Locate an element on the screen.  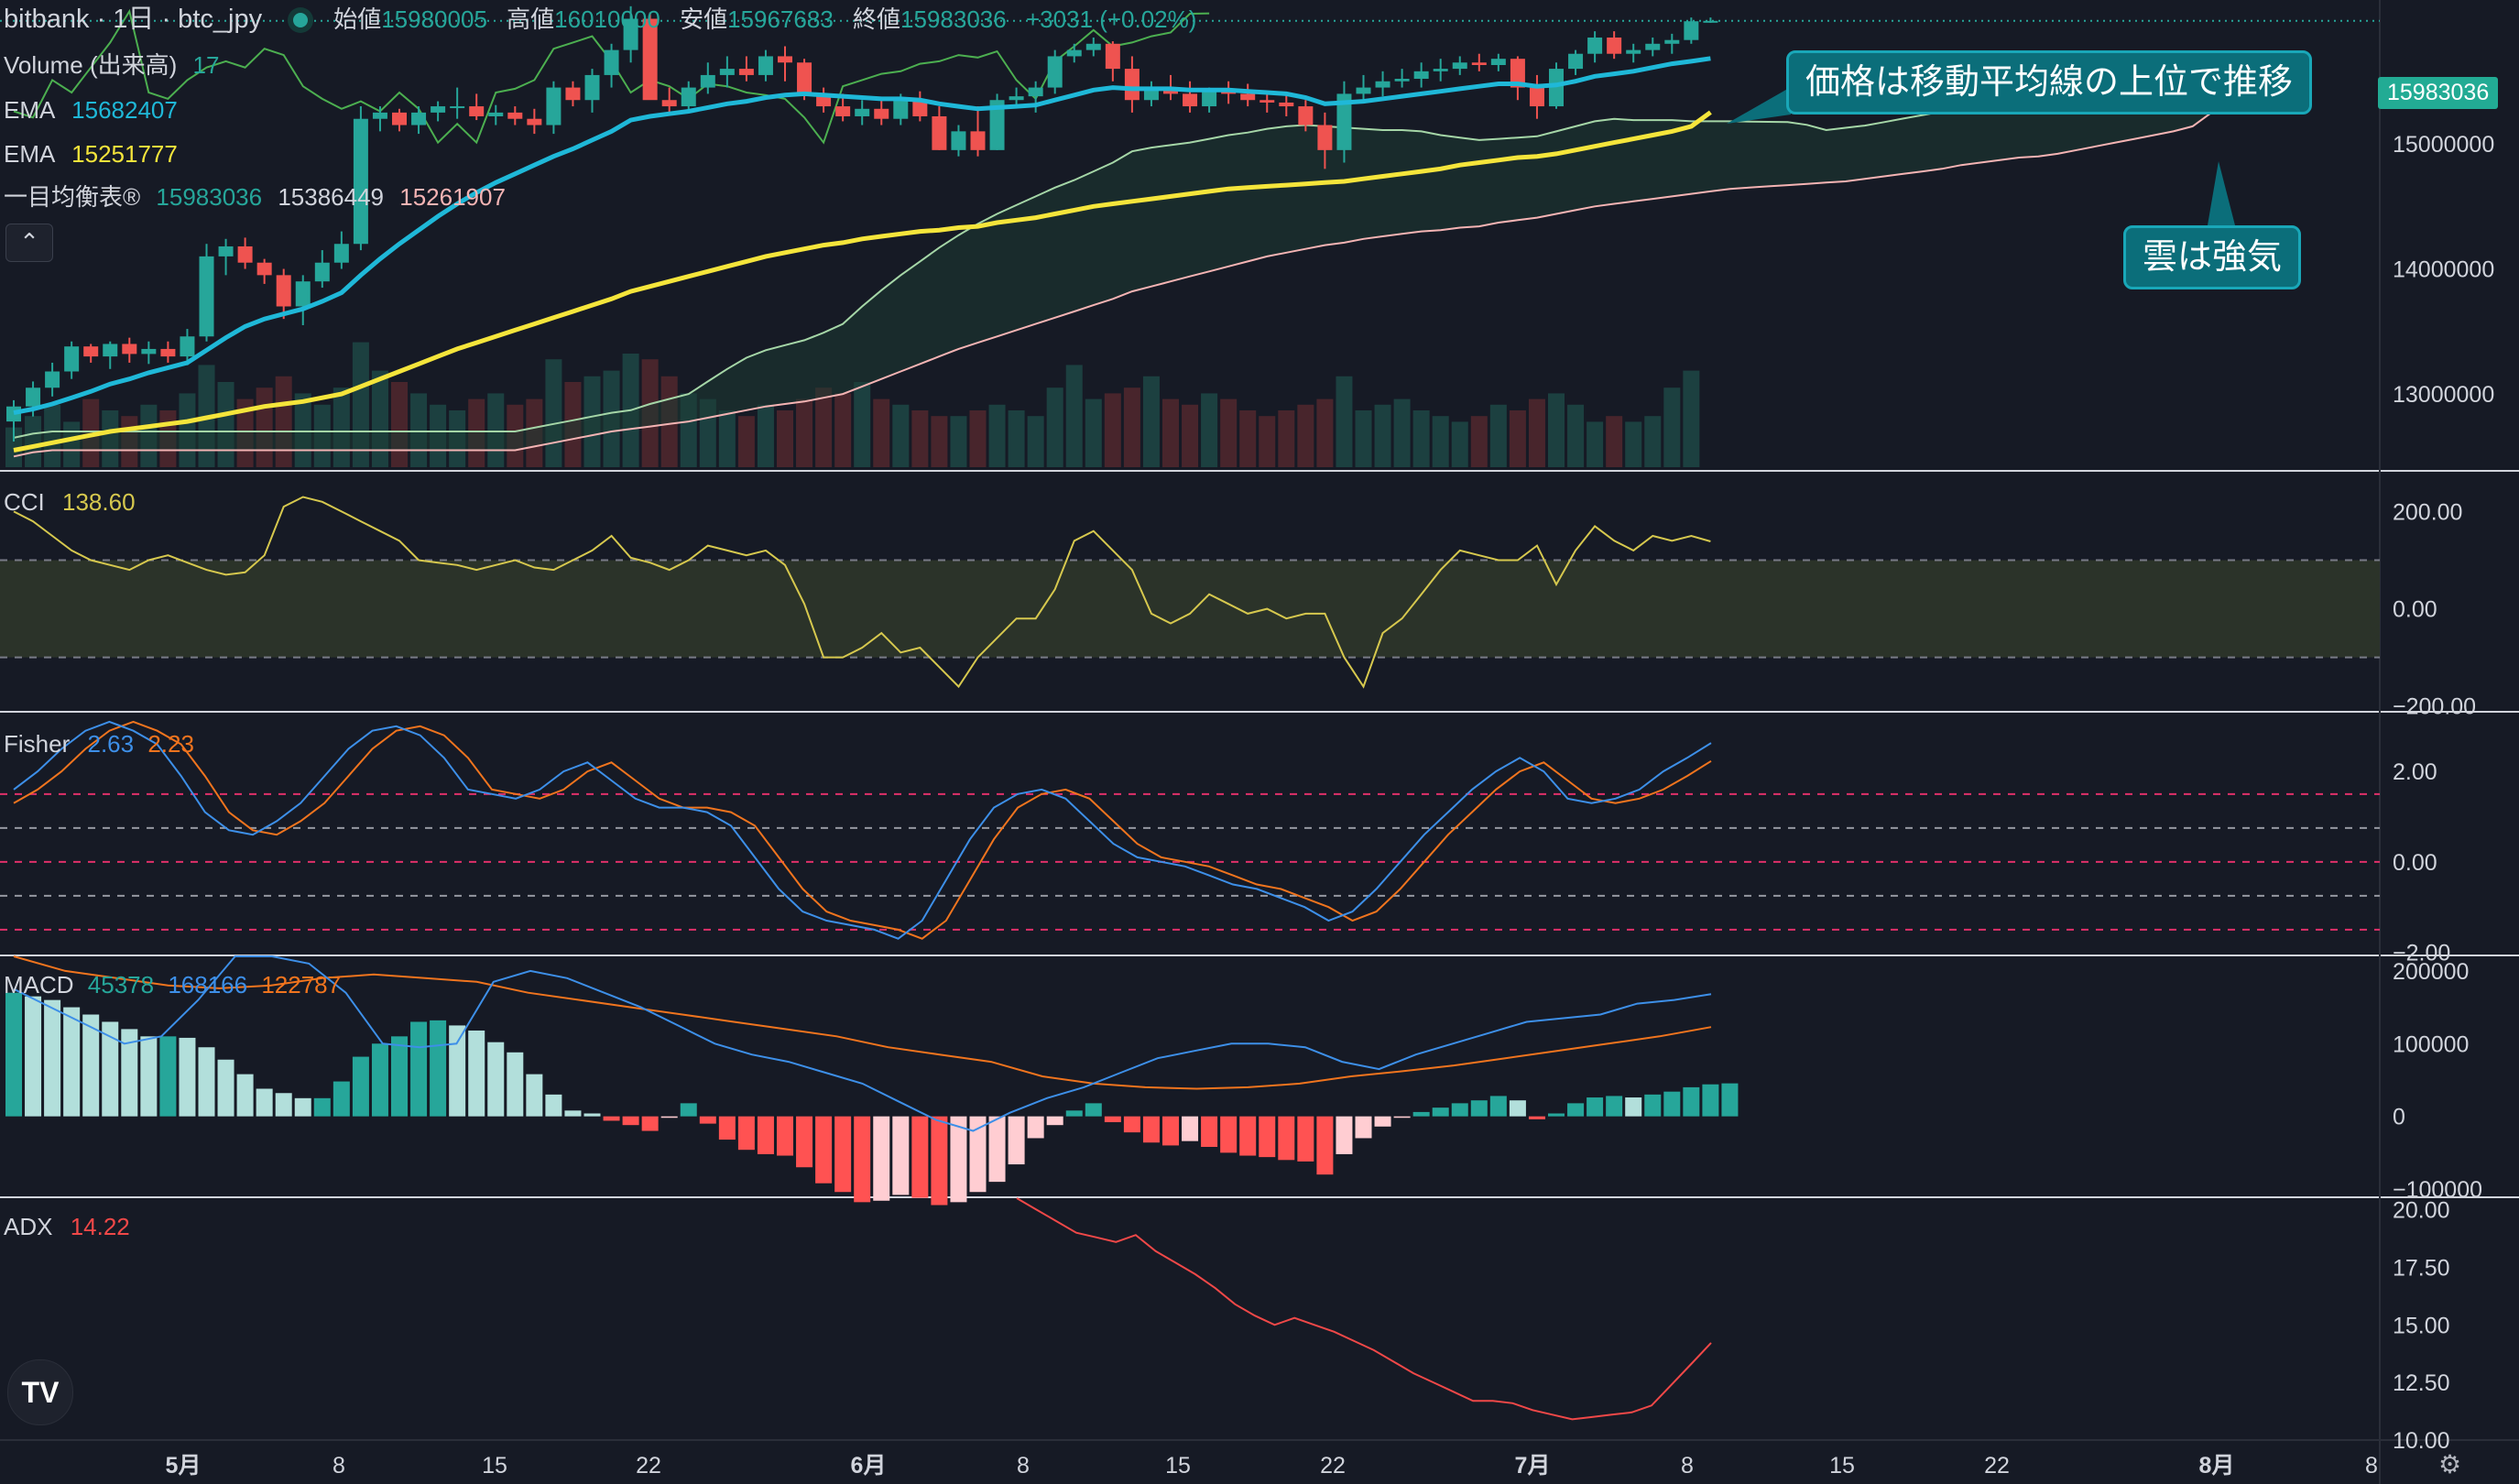
tradingview-logo: TV is located at coordinates (40, 1392).